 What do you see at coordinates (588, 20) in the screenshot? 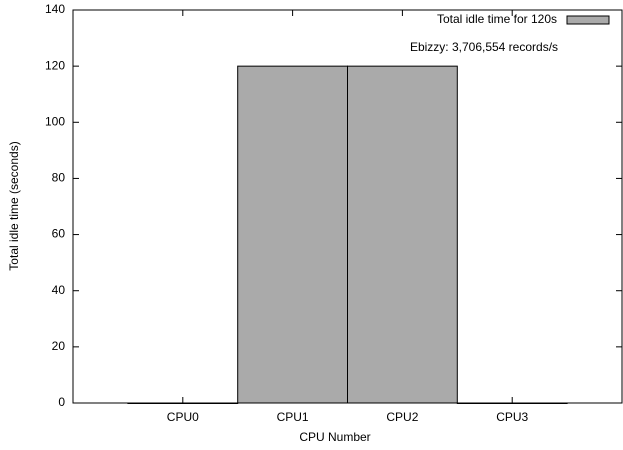
I see `legend-swatch` at bounding box center [588, 20].